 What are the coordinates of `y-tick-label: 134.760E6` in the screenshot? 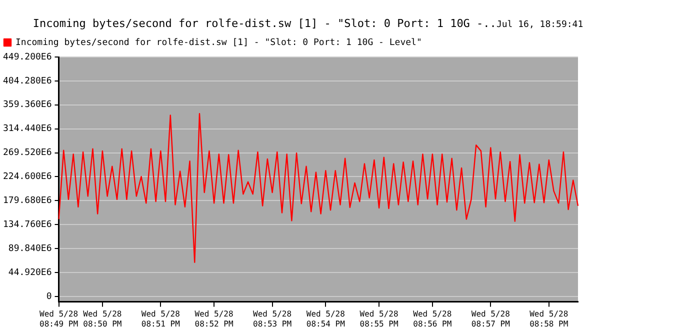 It's located at (27, 225).